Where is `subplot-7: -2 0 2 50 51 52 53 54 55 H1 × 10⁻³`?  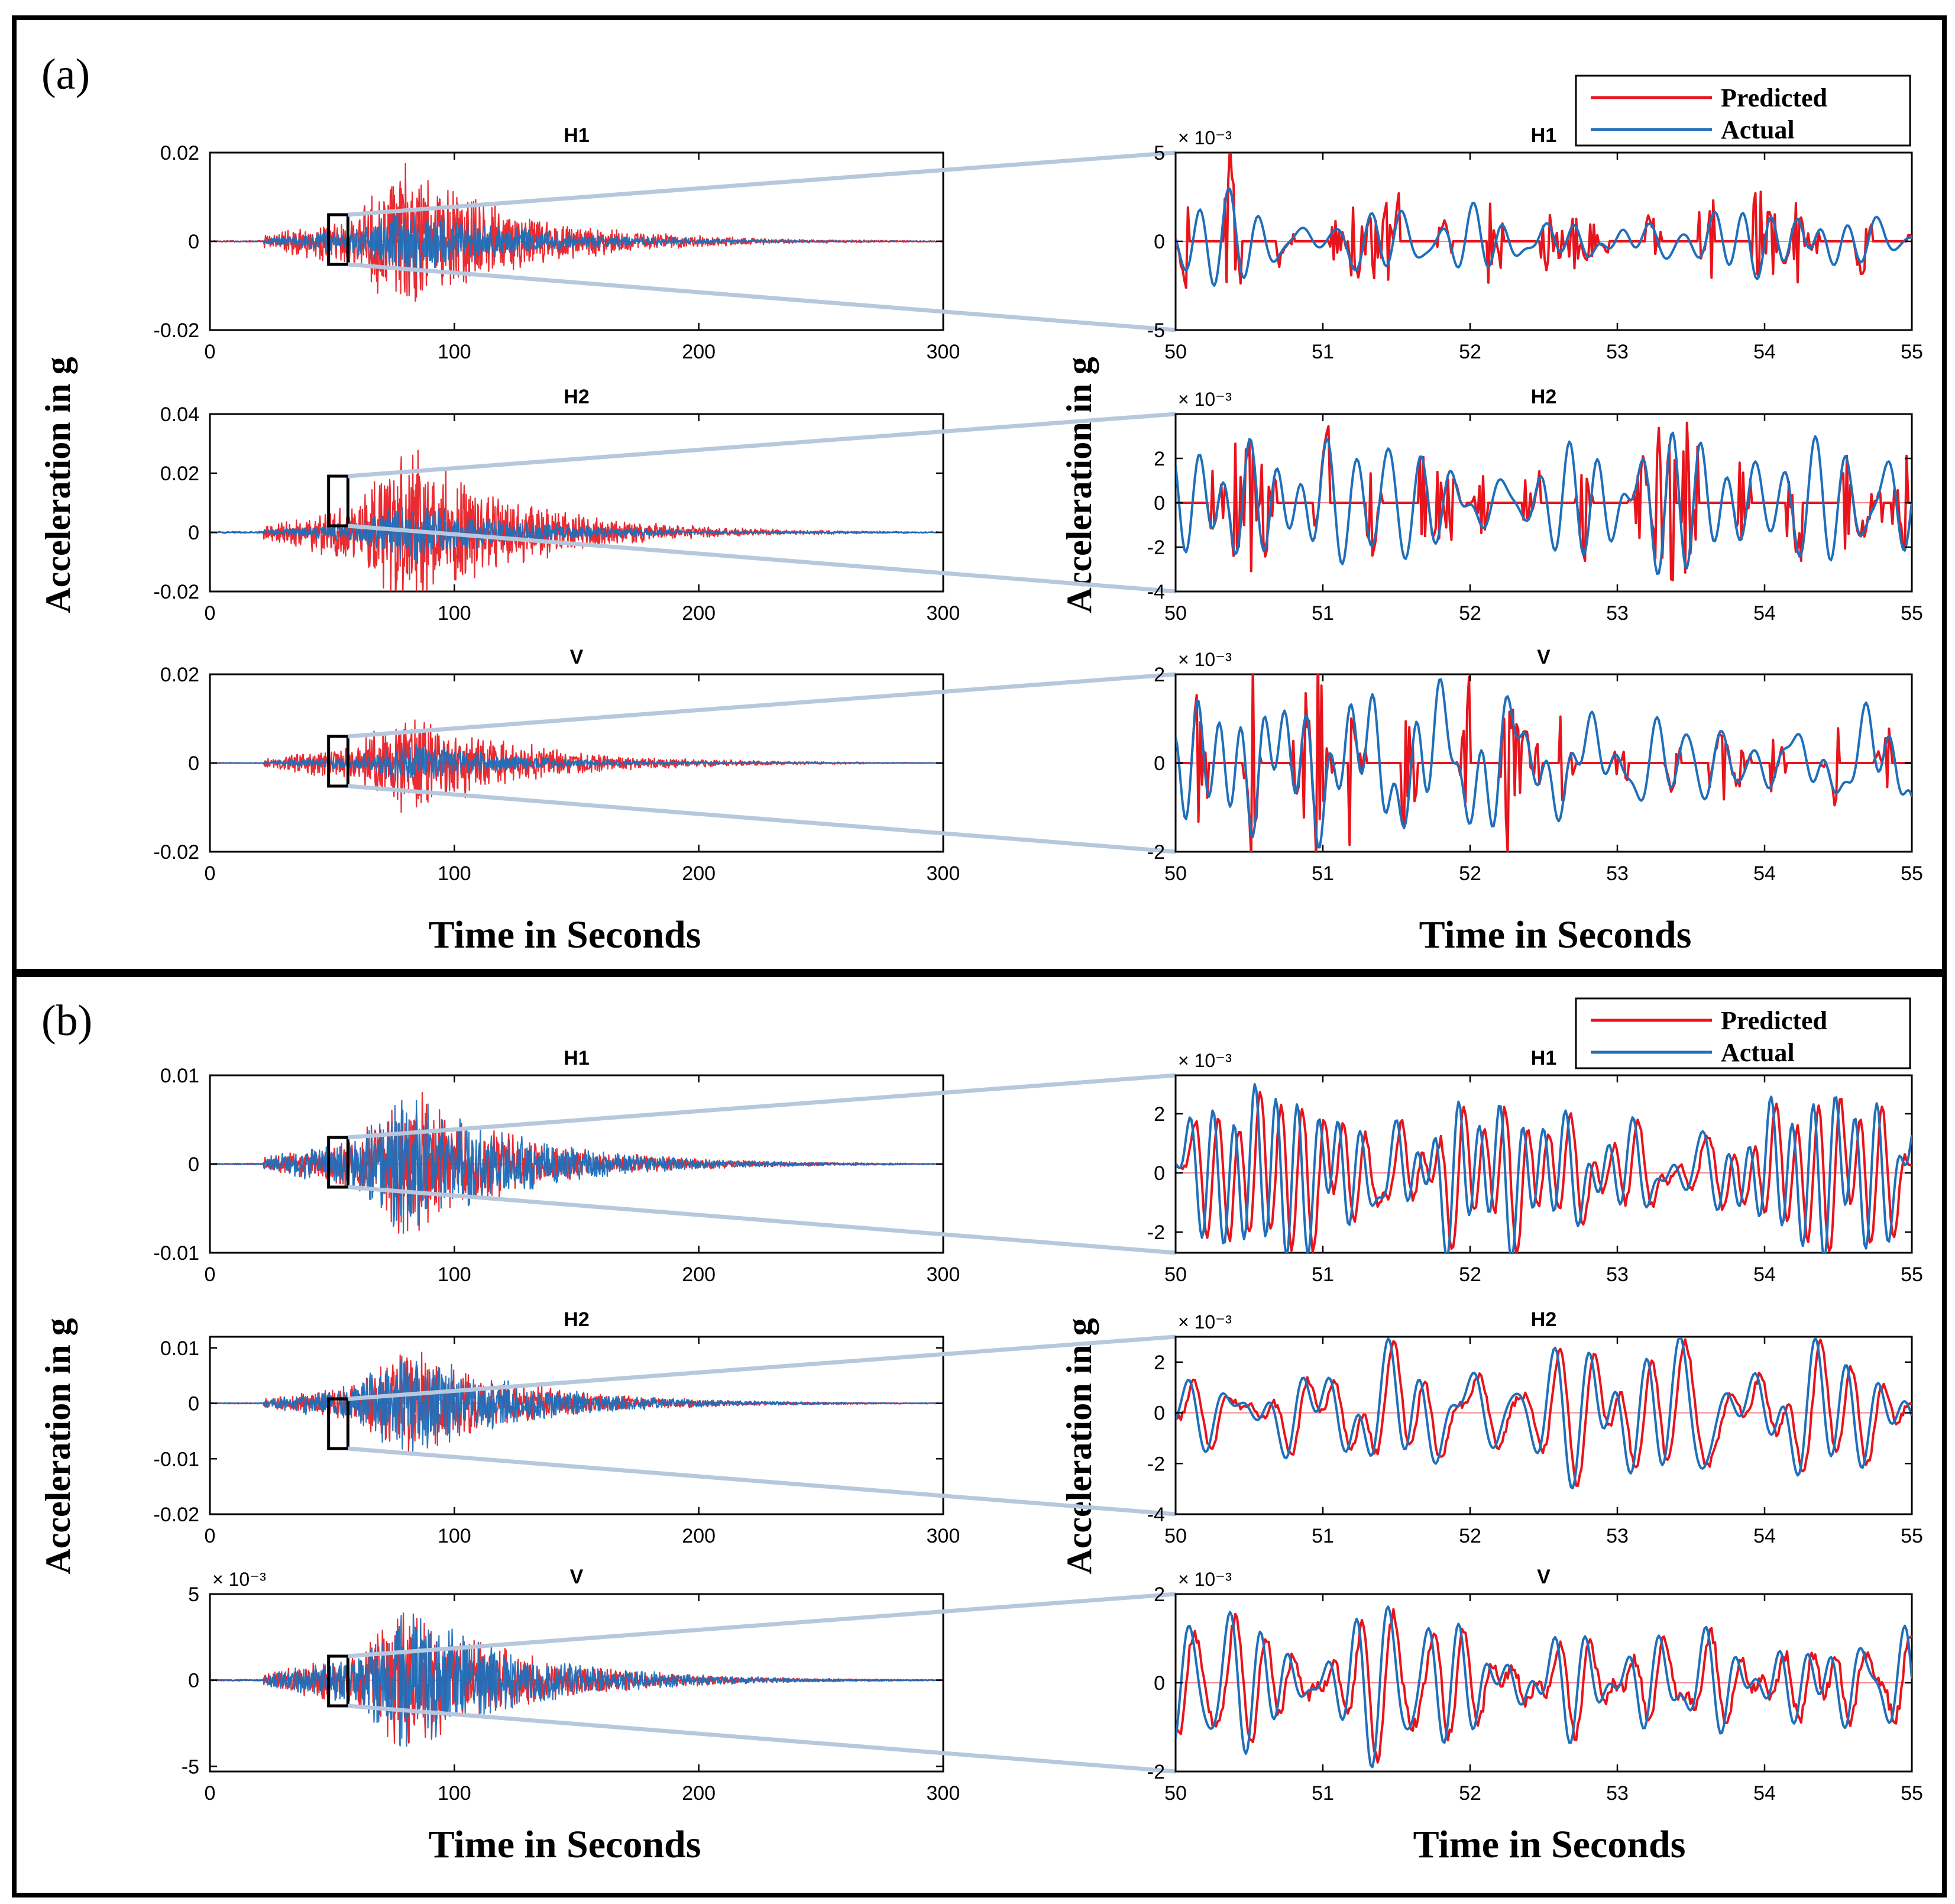
subplot-7: -2 0 2 50 51 52 53 54 55 H1 × 10⁻³ is located at coordinates (1535, 1166).